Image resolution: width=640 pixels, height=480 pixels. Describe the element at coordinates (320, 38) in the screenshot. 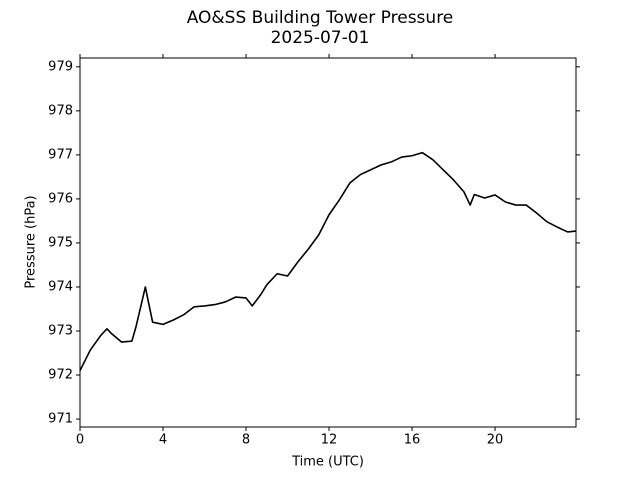

I see `chart-subtitle: 2025-07-01` at that location.